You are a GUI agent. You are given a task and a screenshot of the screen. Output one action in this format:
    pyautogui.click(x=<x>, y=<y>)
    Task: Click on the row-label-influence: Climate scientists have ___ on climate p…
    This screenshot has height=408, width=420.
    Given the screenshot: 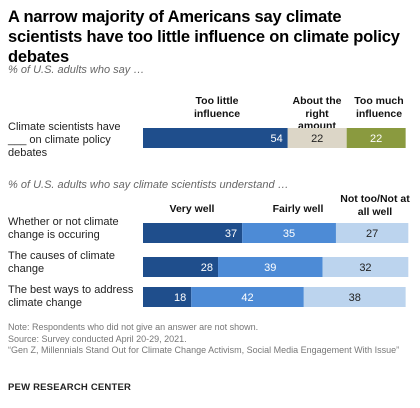 What is the action you would take?
    pyautogui.click(x=64, y=140)
    